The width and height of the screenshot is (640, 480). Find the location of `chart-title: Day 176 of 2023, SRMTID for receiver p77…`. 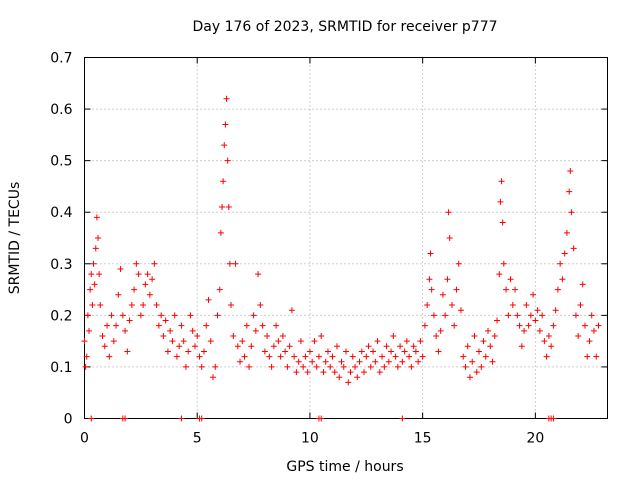

chart-title: Day 176 of 2023, SRMTID for receiver p77… is located at coordinates (344, 27).